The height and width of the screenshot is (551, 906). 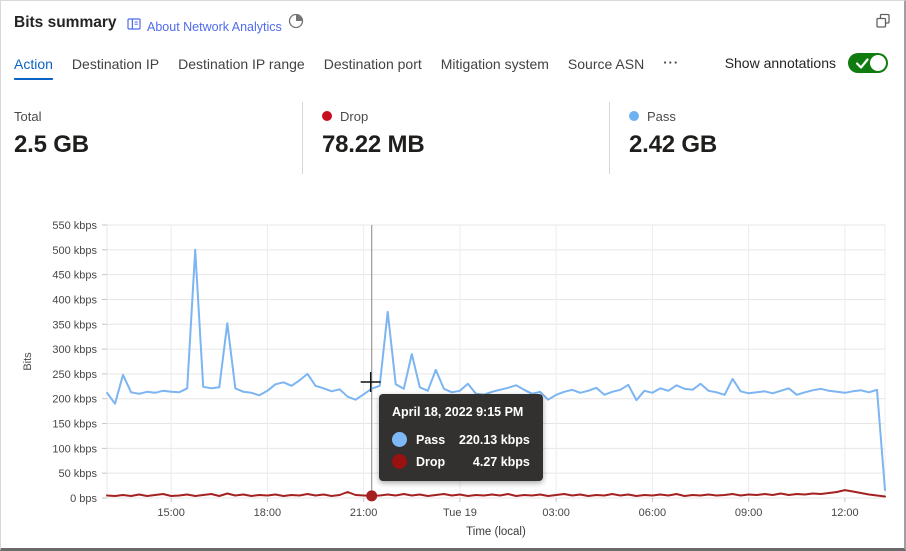 I want to click on toggle-knob, so click(x=878, y=63).